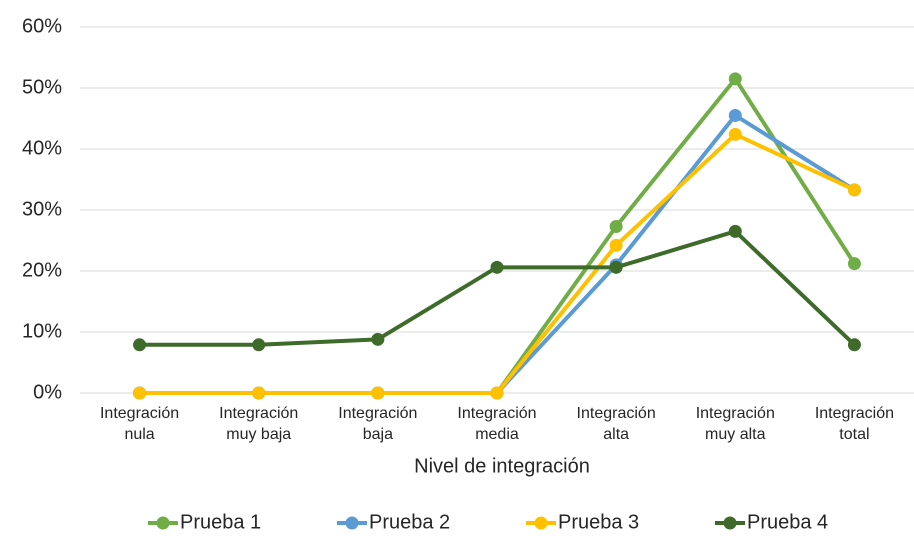  I want to click on legend-label: Prueba 2, so click(409, 522).